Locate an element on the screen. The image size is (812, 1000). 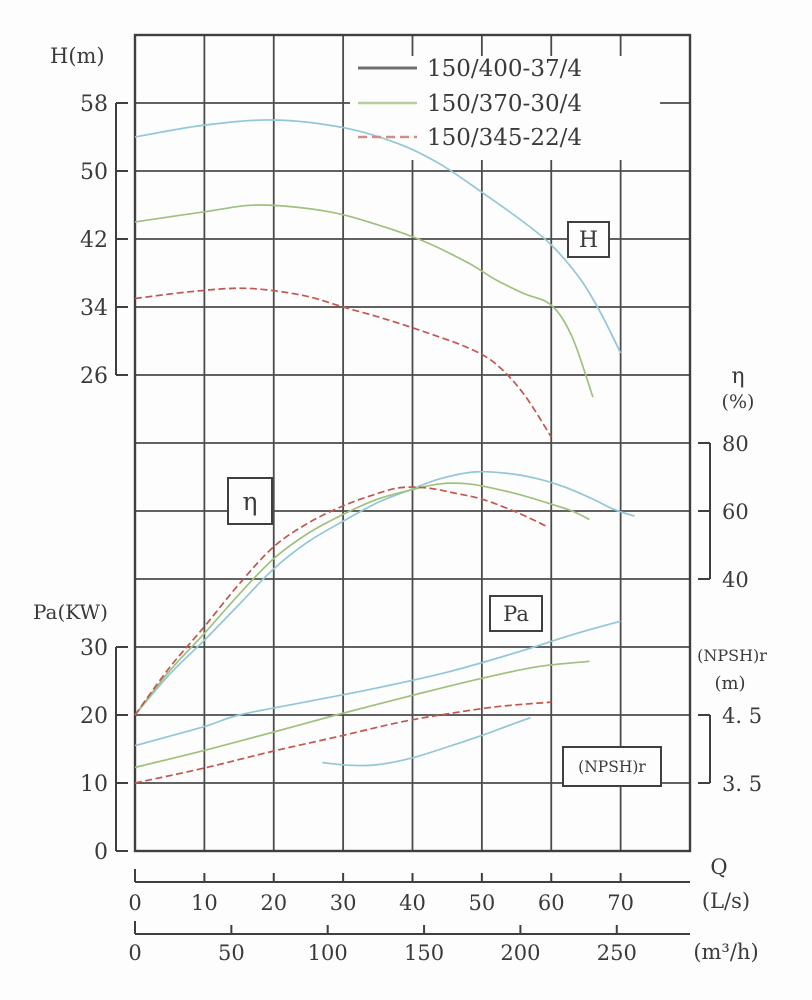
legend-item-1: 150/370-30/4 is located at coordinates (470, 104).